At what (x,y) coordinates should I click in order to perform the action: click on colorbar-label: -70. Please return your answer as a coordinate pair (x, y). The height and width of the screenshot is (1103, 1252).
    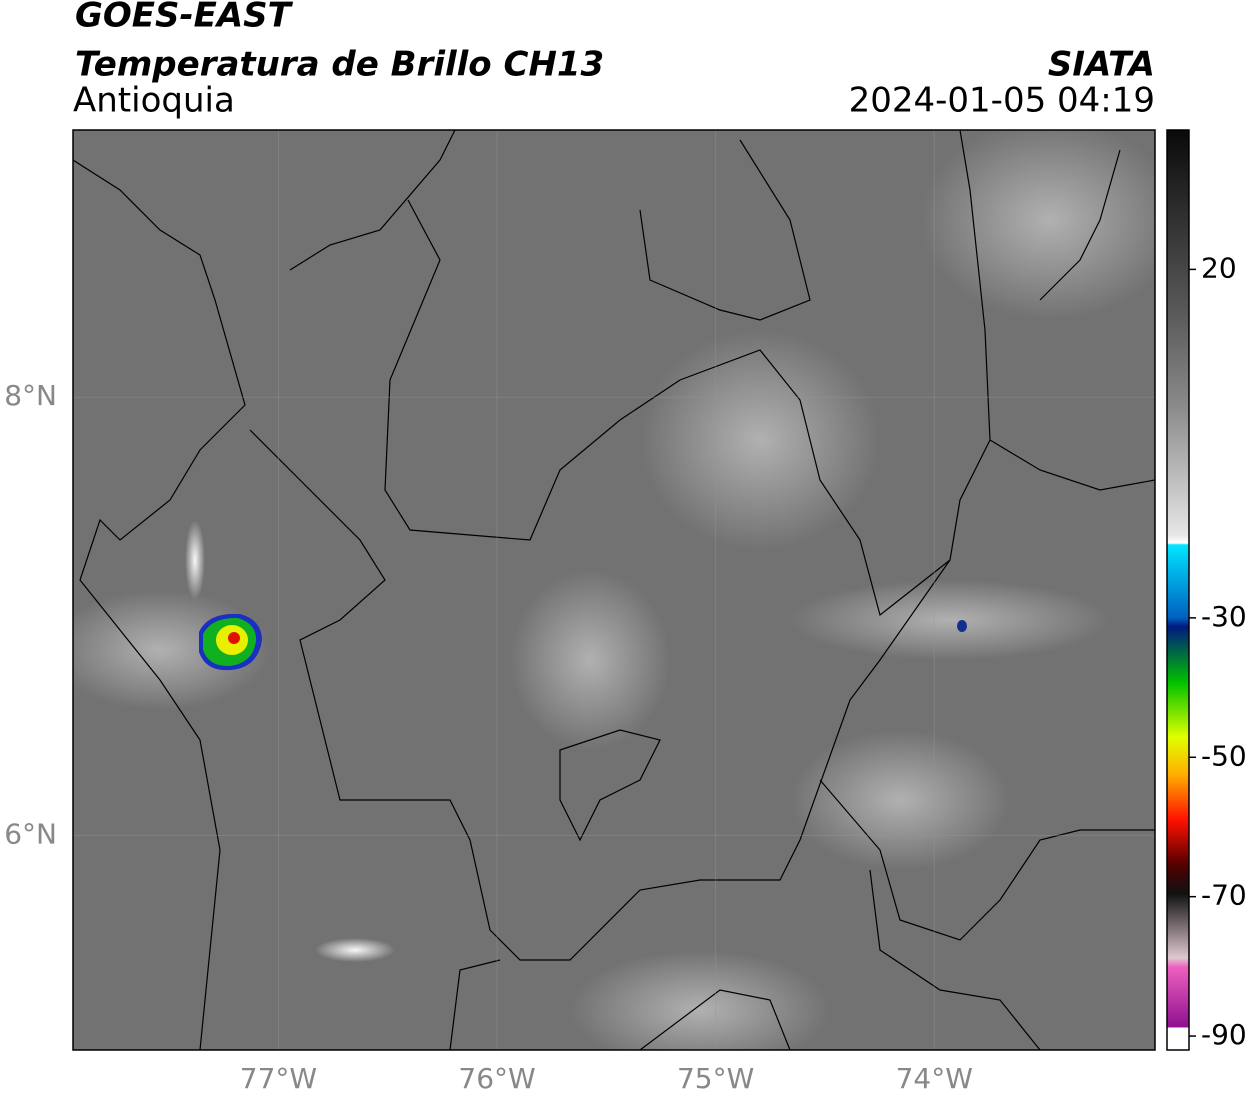
    Looking at the image, I should click on (1224, 895).